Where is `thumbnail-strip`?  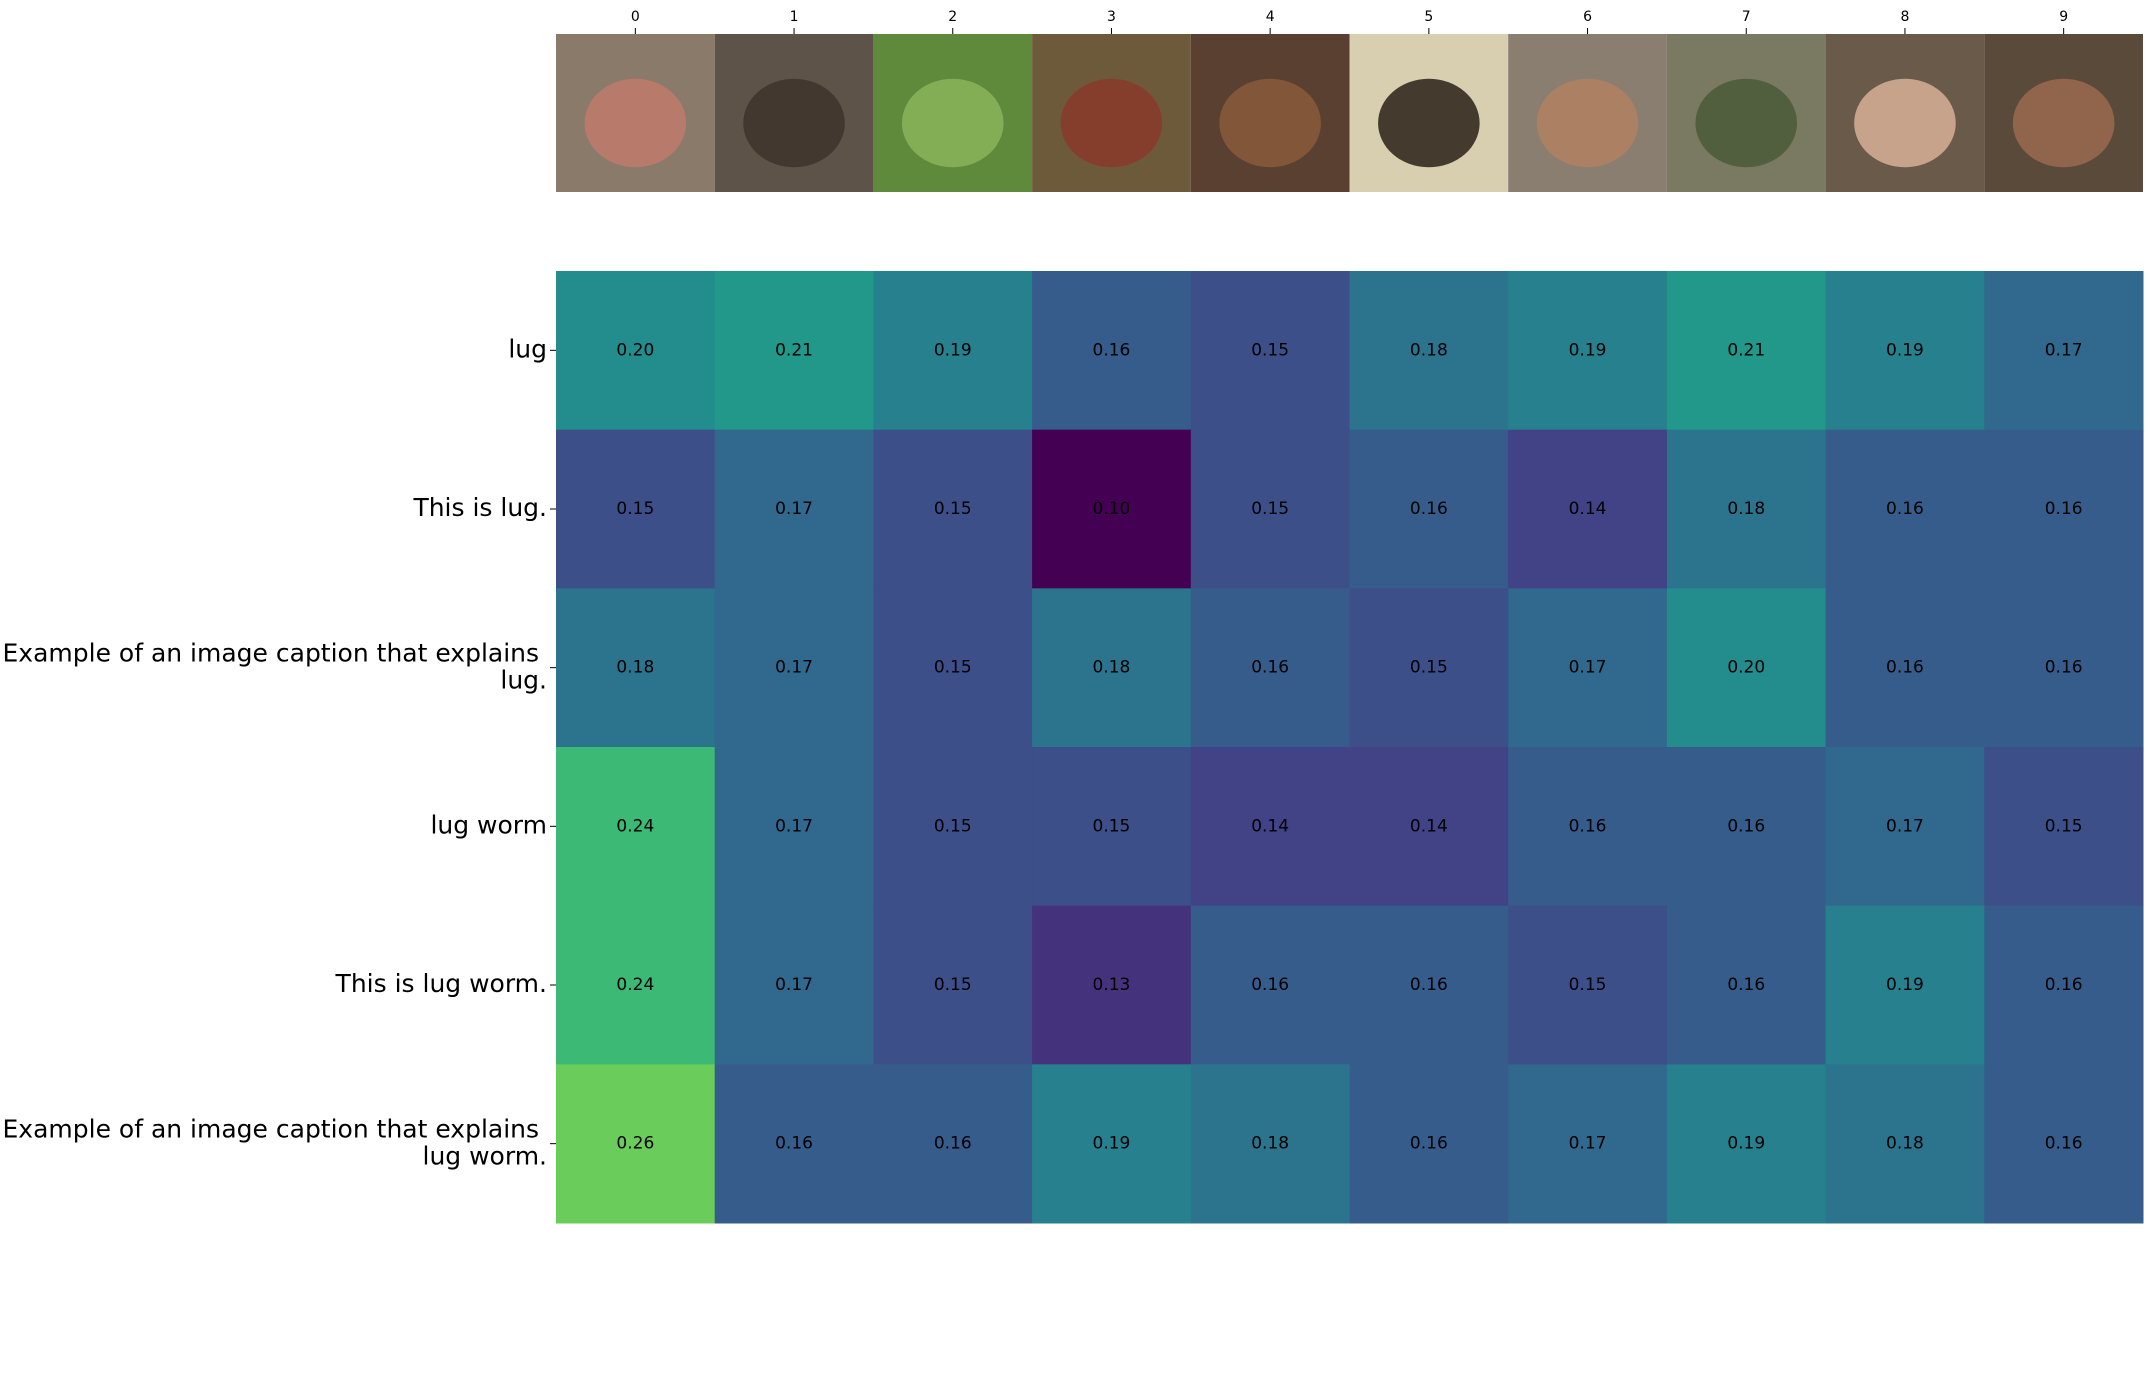
thumbnail-strip is located at coordinates (1349, 113).